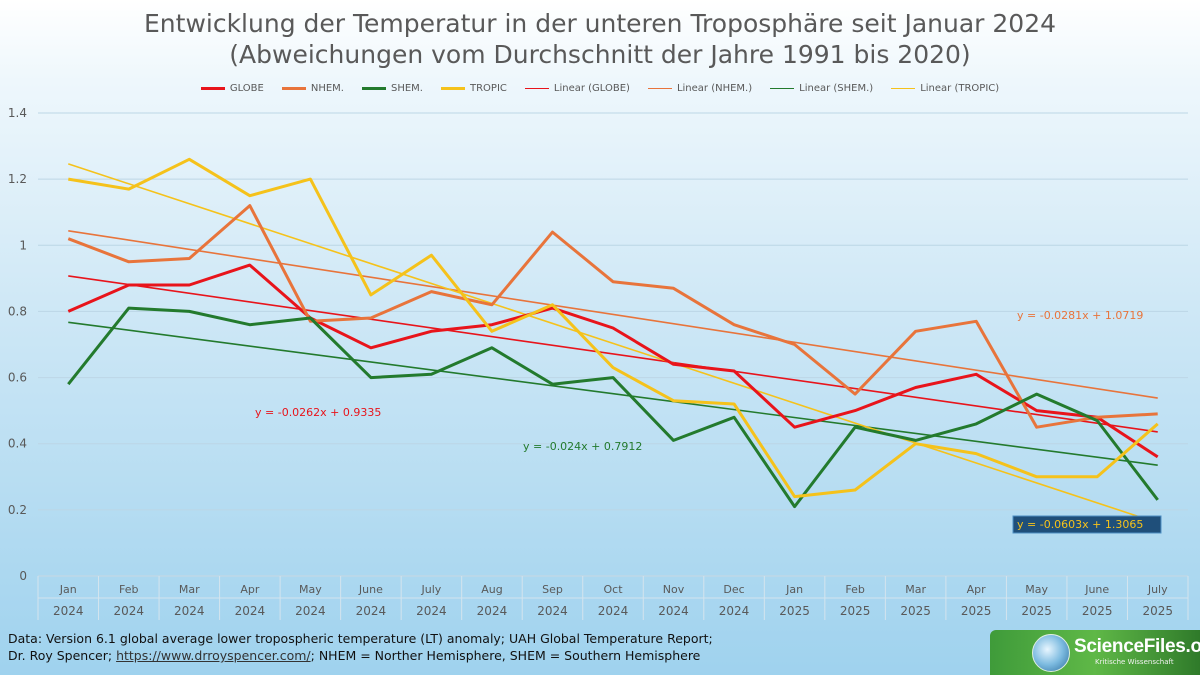 The width and height of the screenshot is (1200, 675). What do you see at coordinates (782, 88) in the screenshot?
I see `legend-swatch-linear-shem` at bounding box center [782, 88].